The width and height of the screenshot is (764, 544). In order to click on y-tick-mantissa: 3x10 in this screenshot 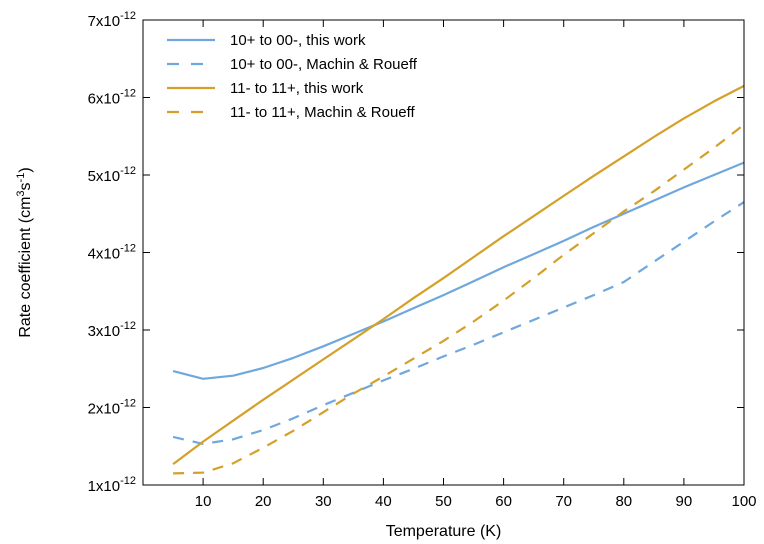, I will do `click(104, 331)`.